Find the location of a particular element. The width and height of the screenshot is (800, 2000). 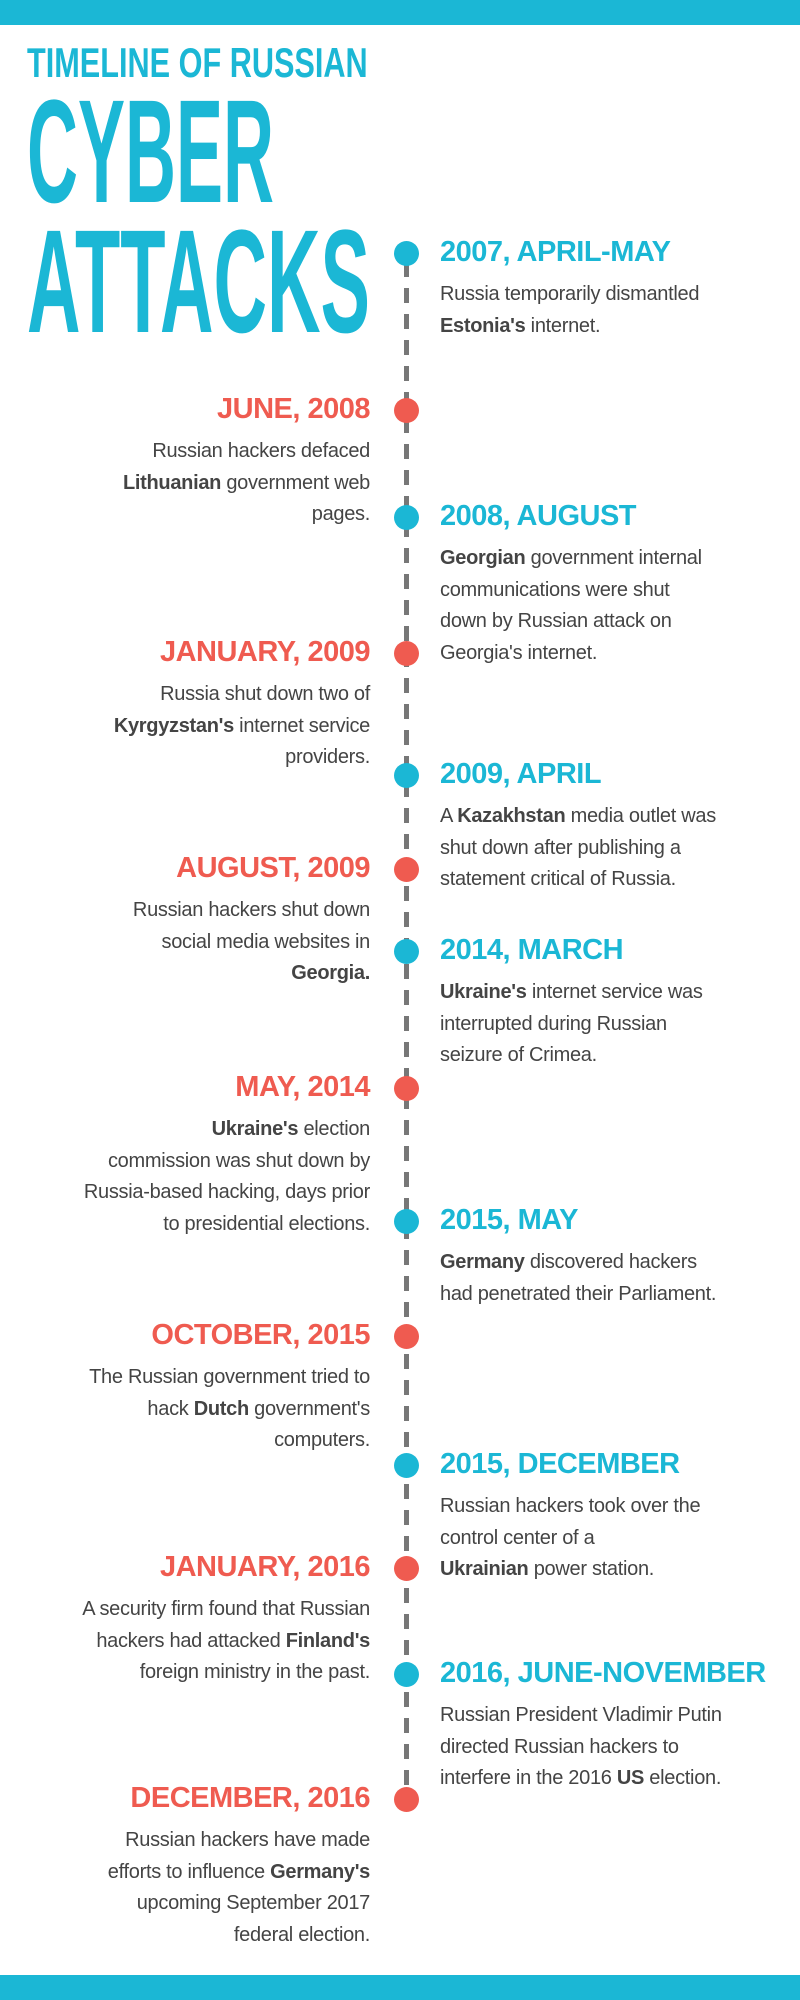

description-text: Russian hackers took over the is located at coordinates (570, 1506).